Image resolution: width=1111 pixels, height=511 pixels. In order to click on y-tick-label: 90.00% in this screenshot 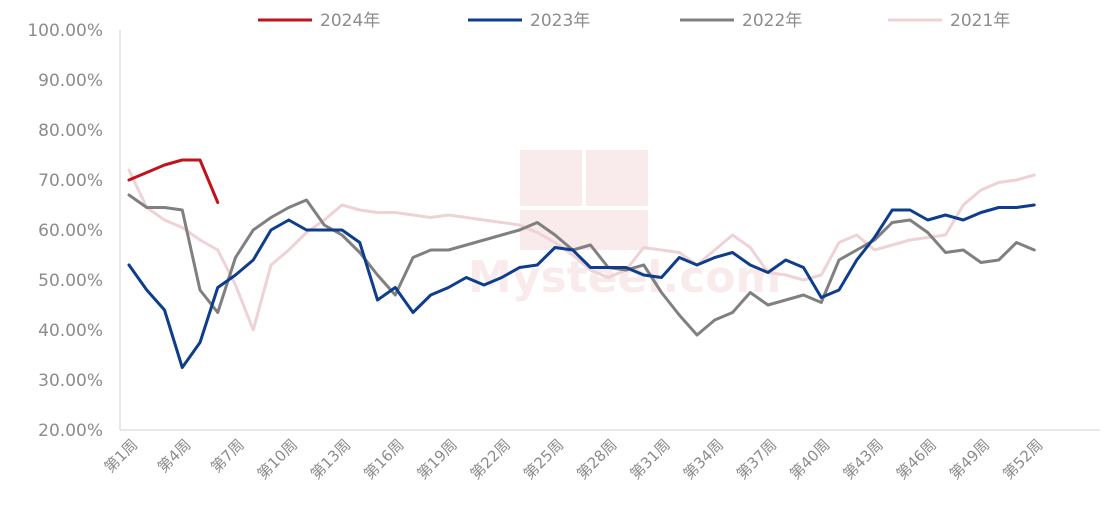, I will do `click(70, 81)`.